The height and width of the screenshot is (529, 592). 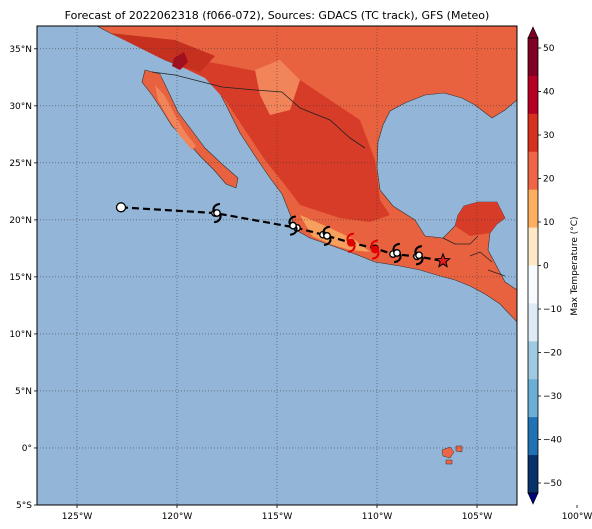 What do you see at coordinates (20, 278) in the screenshot?
I see `lat-tick-label: 15°N` at bounding box center [20, 278].